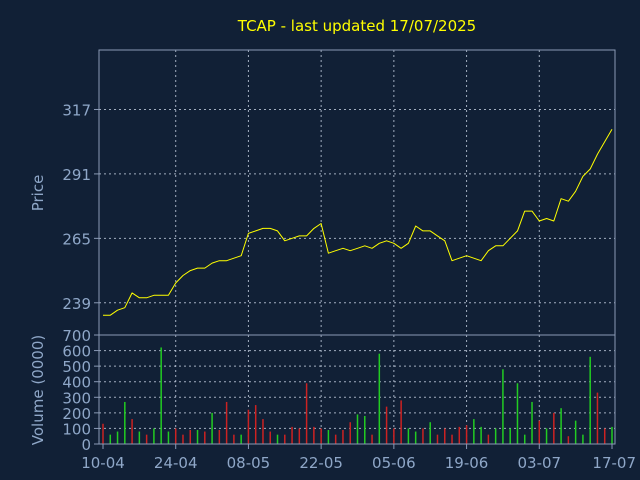 This screenshot has height=480, width=640. Describe the element at coordinates (76, 239) in the screenshot. I see `price-tick-label: 265` at that location.